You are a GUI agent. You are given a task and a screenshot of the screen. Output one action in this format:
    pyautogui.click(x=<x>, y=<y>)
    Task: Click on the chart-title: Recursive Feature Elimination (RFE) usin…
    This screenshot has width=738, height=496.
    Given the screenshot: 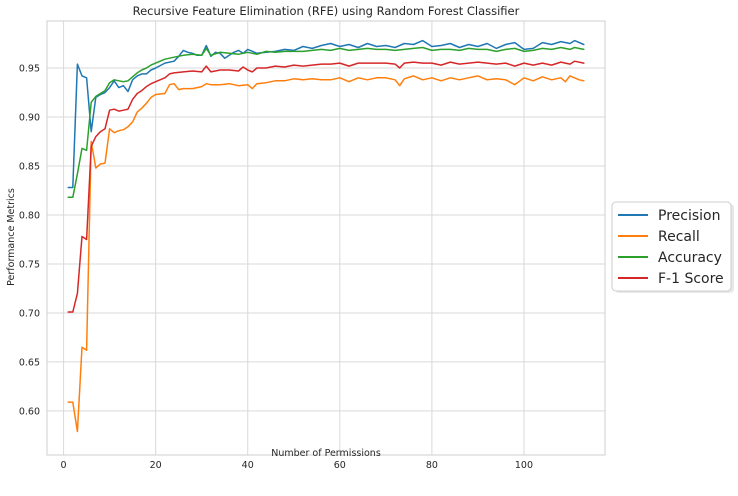 What is the action you would take?
    pyautogui.click(x=326, y=11)
    